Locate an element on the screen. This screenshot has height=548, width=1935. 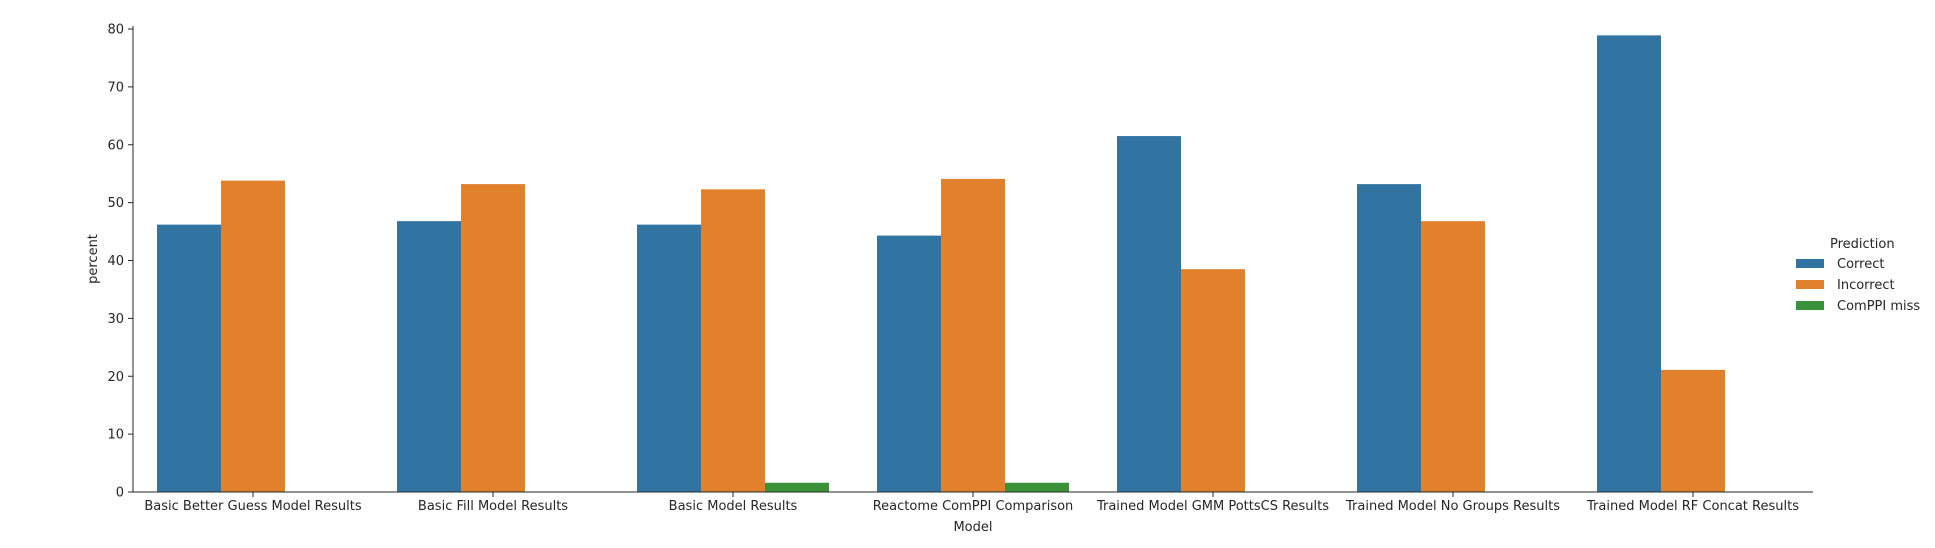
x-axis-title: Model is located at coordinates (972, 527).